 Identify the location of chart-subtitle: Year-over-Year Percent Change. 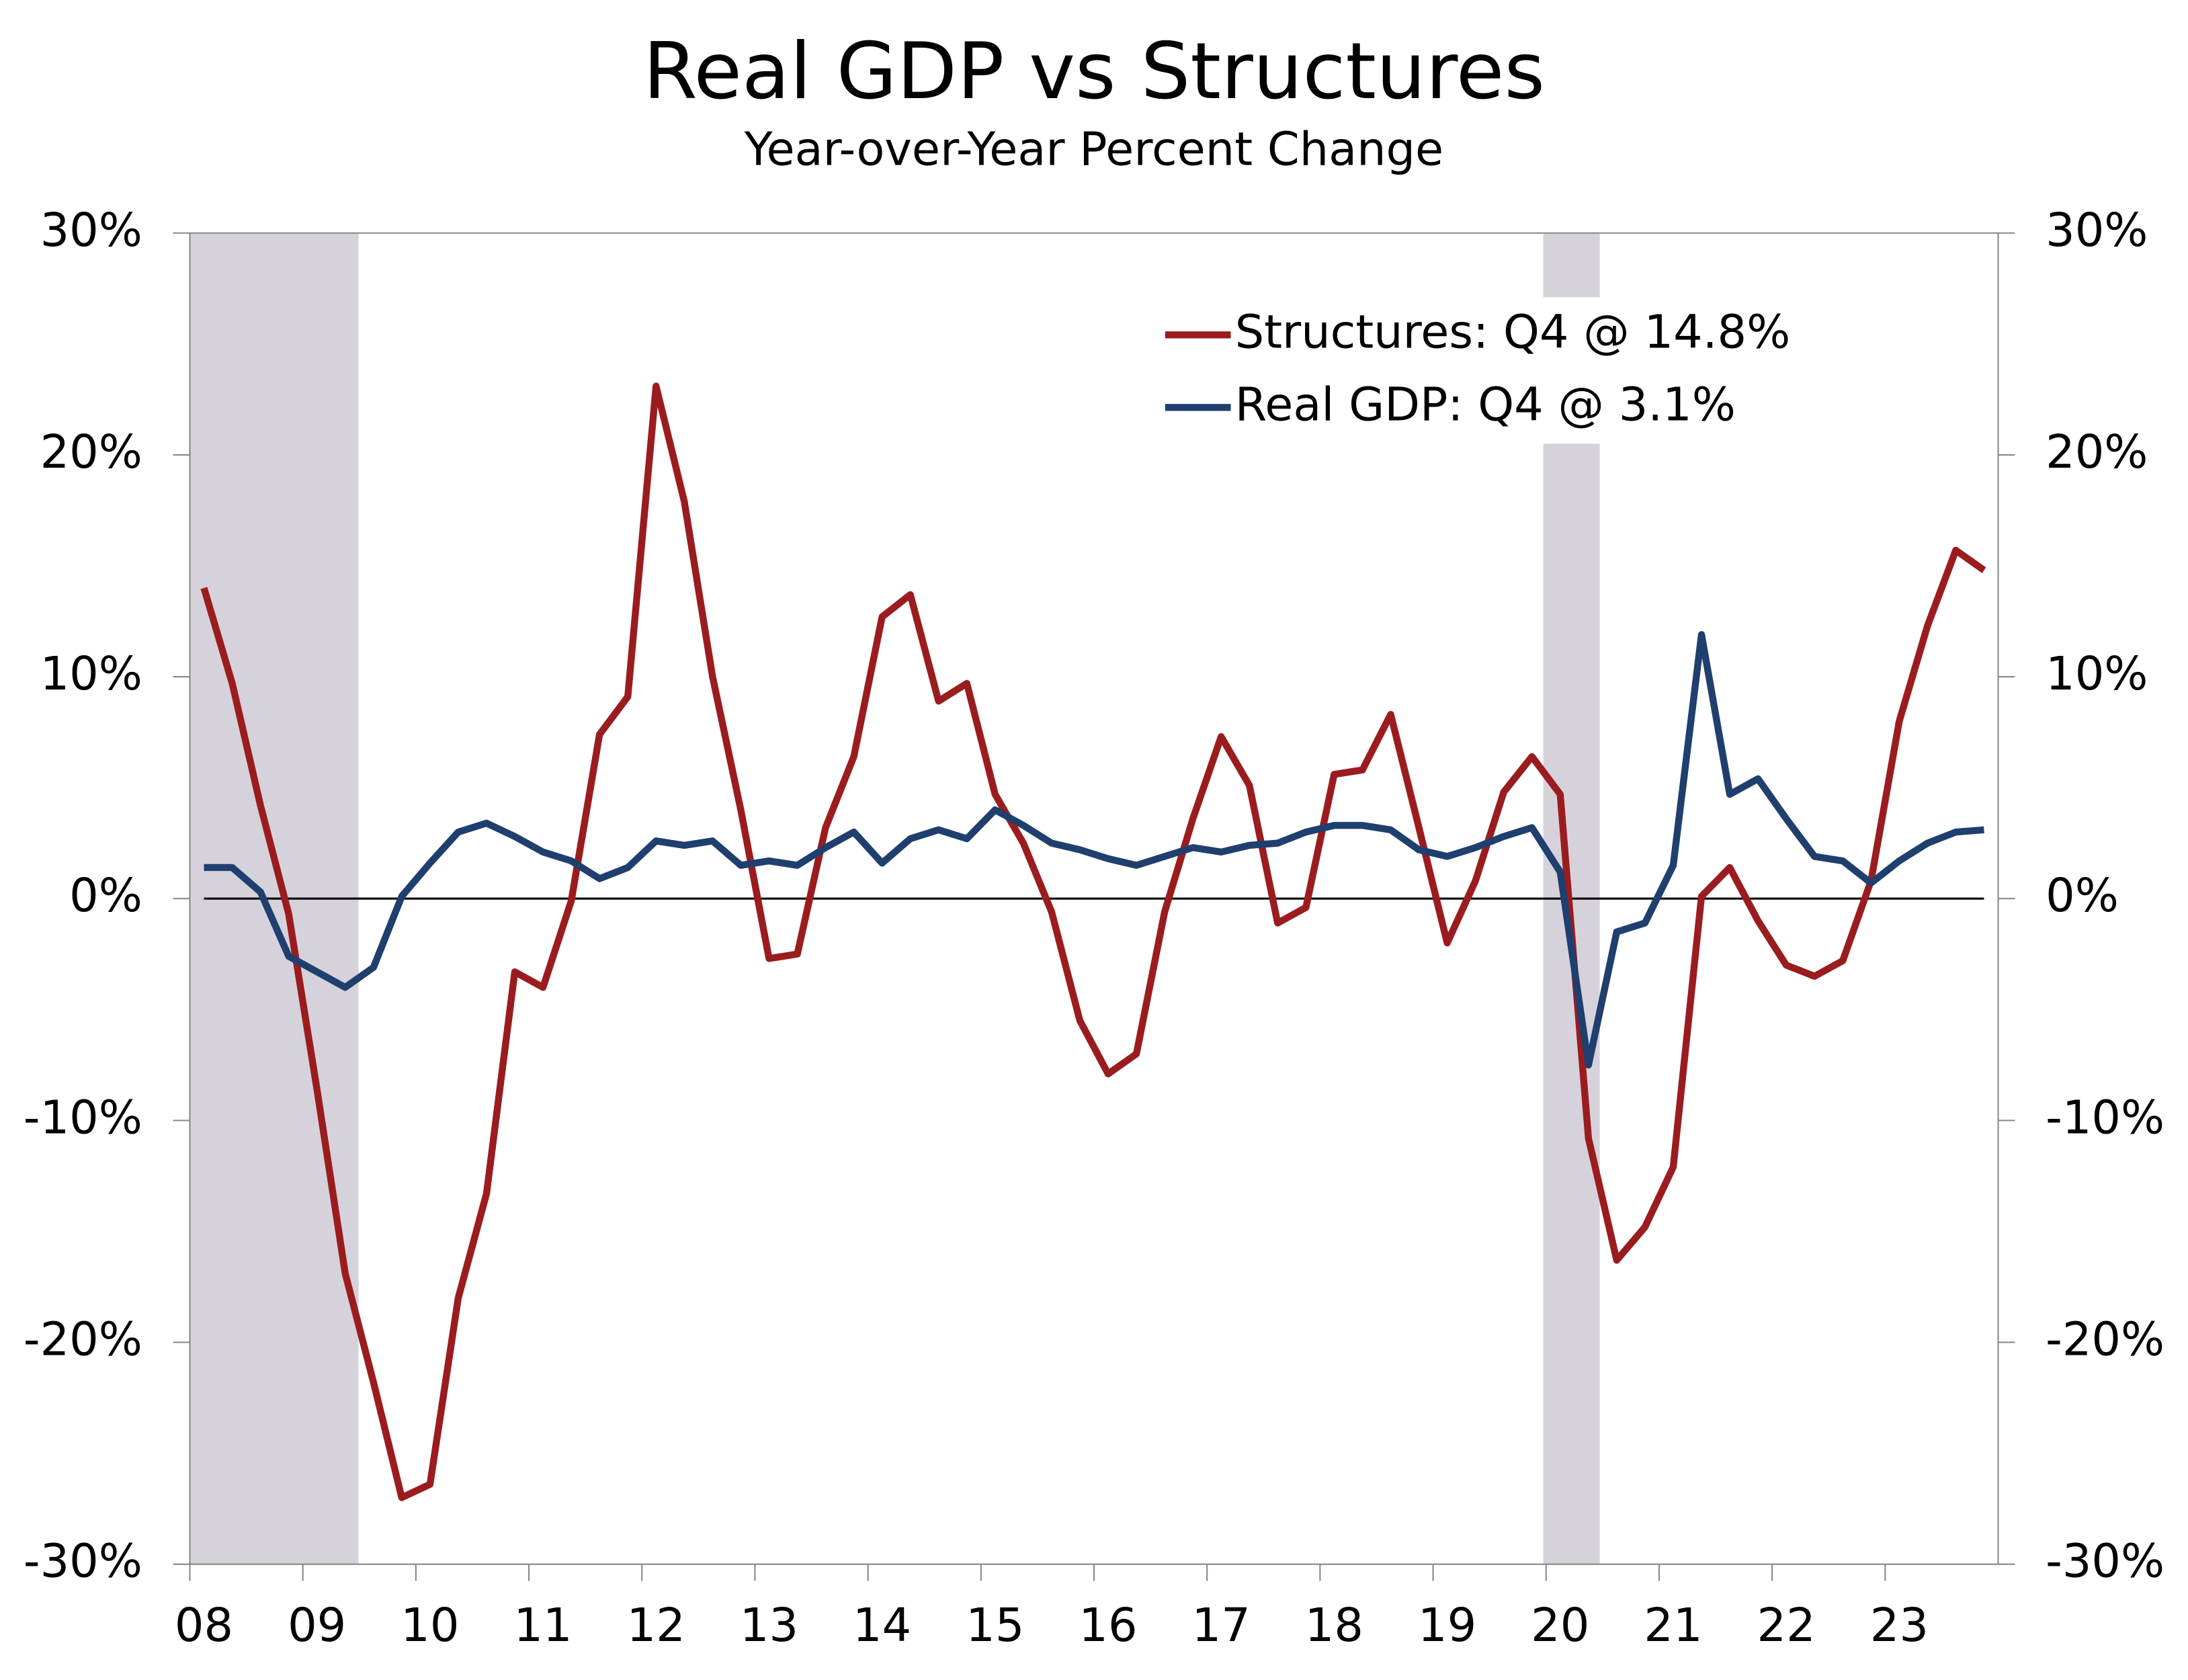
(1093, 149).